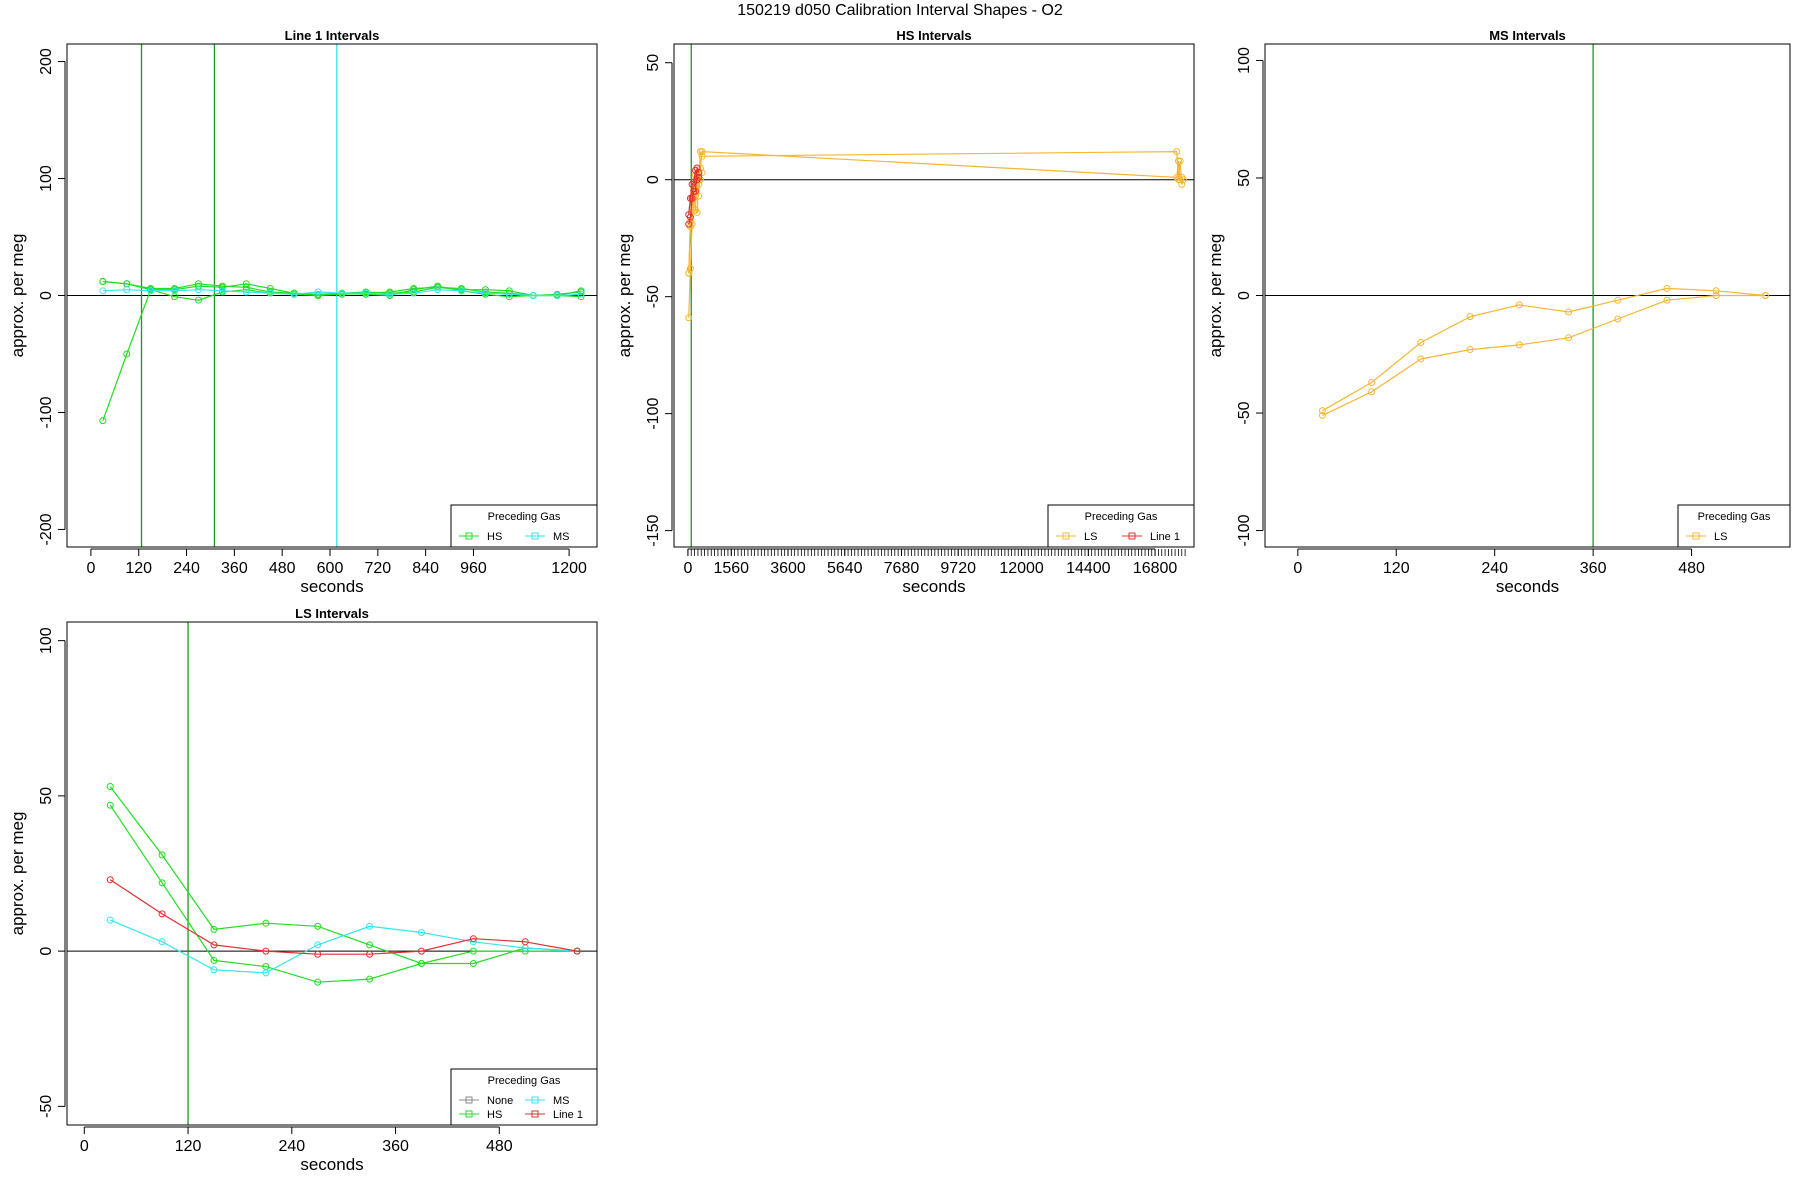 The width and height of the screenshot is (1800, 1200). What do you see at coordinates (1499, 572) in the screenshot?
I see `x-axis: 0 120 240 360 480 seconds` at bounding box center [1499, 572].